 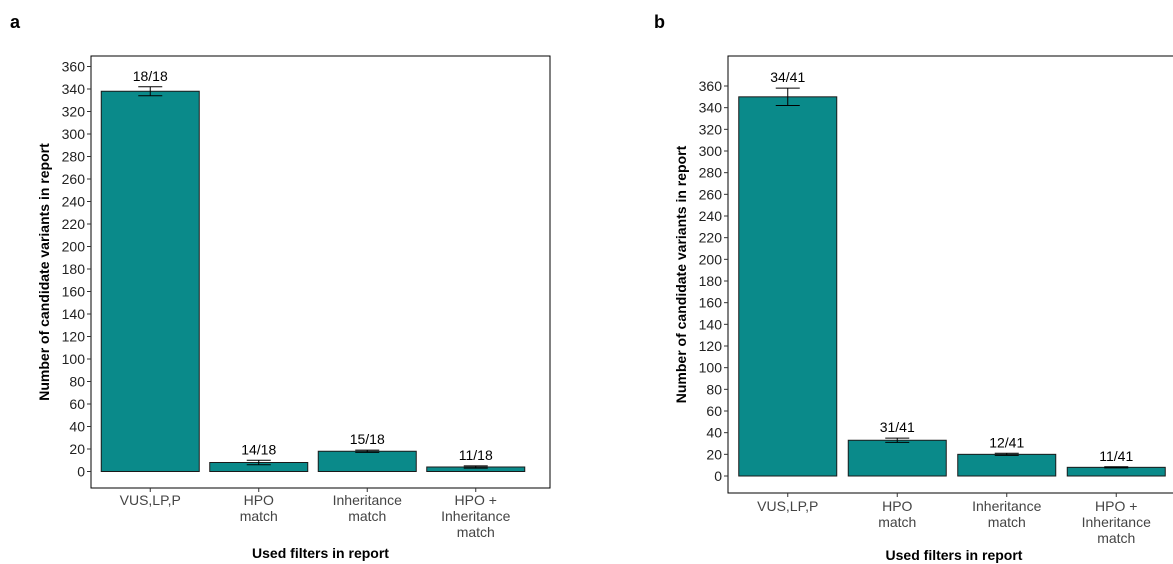 I want to click on panel-a-y-tick-label: 360, so click(x=74, y=67).